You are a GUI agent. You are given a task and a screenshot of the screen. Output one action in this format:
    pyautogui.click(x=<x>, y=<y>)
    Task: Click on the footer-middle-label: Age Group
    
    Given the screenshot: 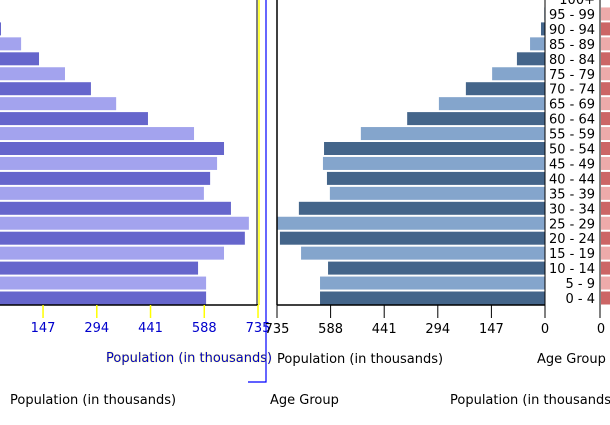 What is the action you would take?
    pyautogui.click(x=304, y=400)
    